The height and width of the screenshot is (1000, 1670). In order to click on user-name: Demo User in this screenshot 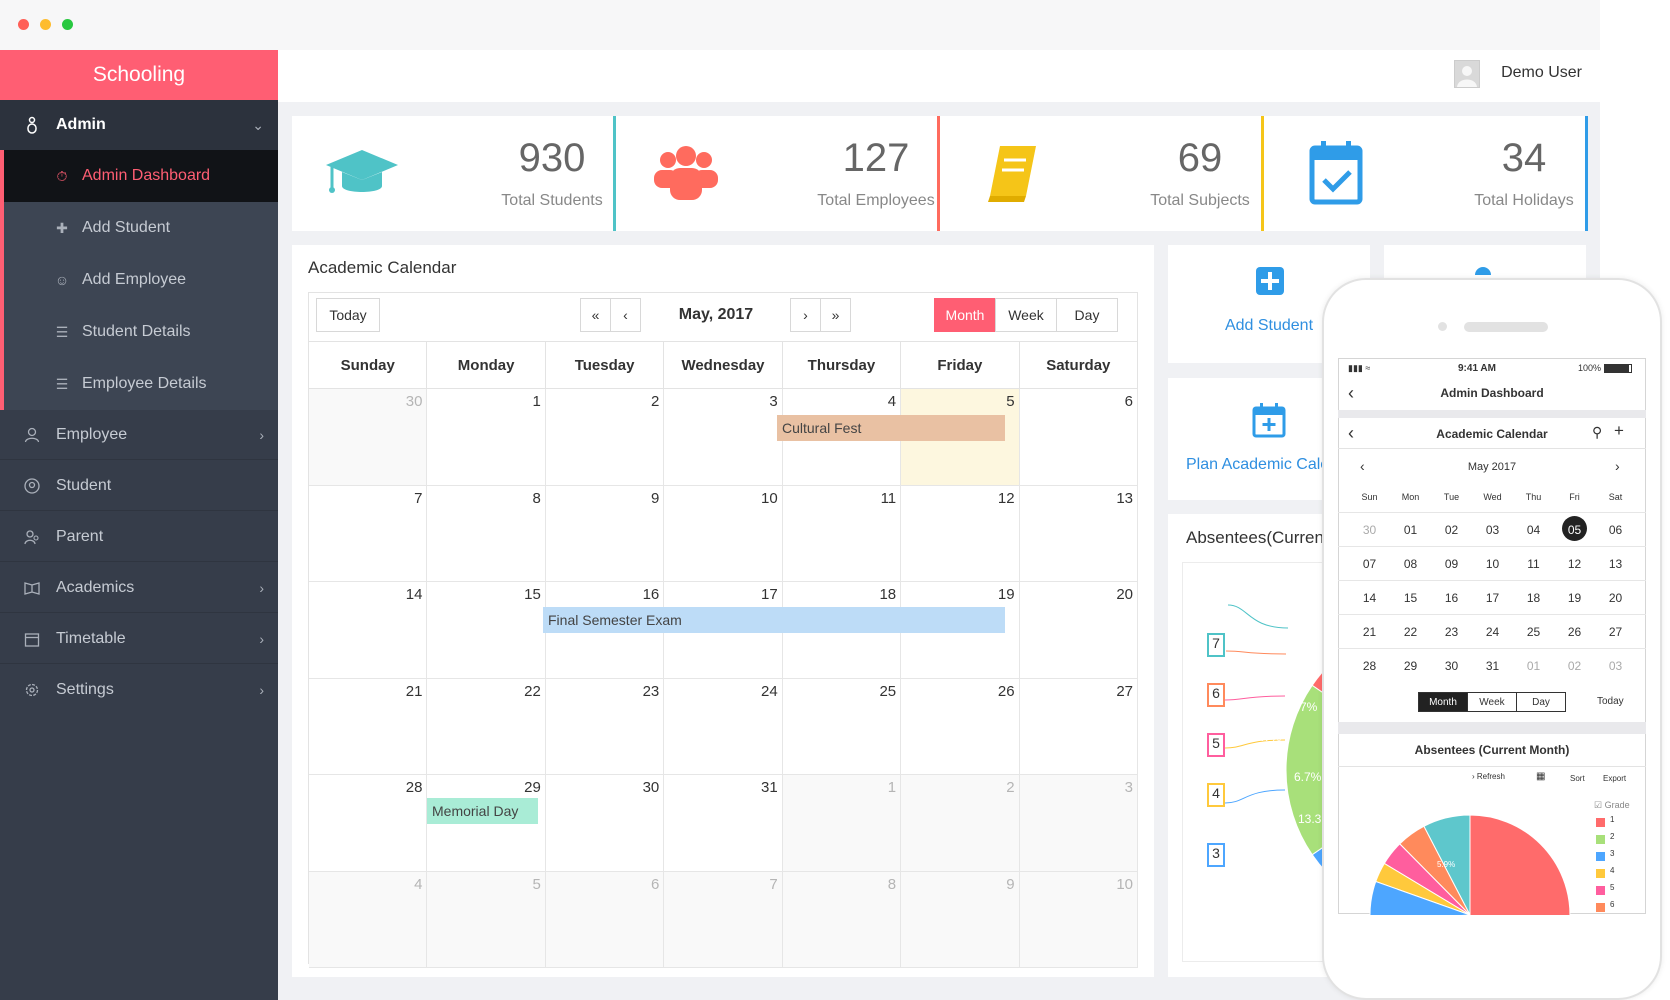, I will do `click(1541, 72)`.